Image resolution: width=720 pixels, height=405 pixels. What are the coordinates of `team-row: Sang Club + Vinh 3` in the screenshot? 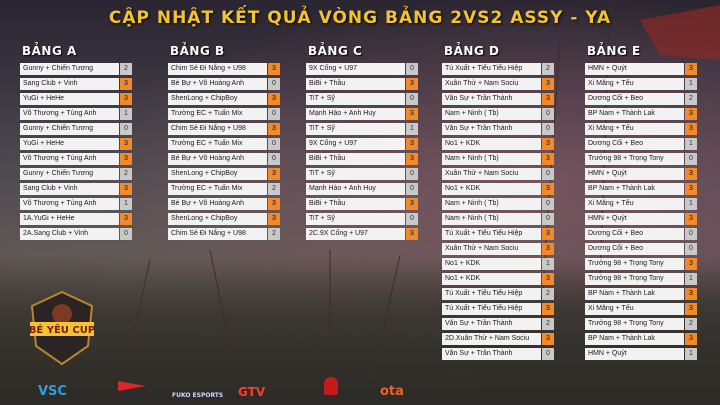 It's located at (76, 189).